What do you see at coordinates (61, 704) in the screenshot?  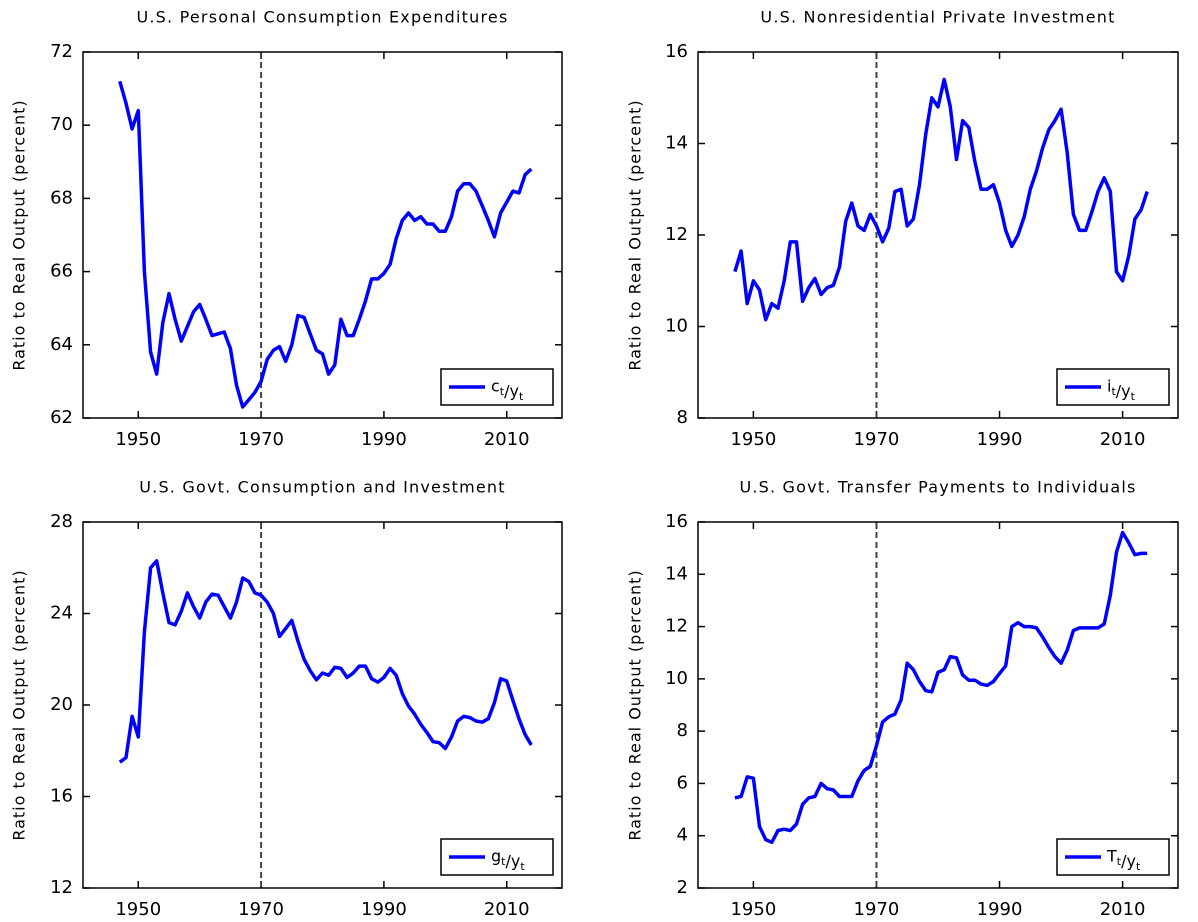 I see `y-tick-label: 20` at bounding box center [61, 704].